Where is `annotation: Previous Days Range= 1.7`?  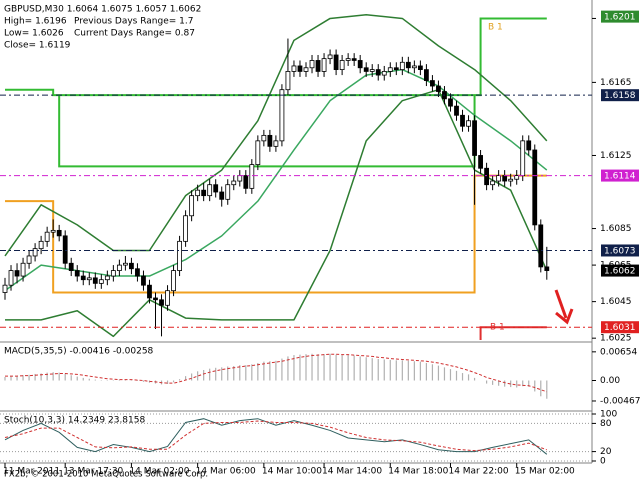 annotation: Previous Days Range= 1.7 is located at coordinates (133, 22).